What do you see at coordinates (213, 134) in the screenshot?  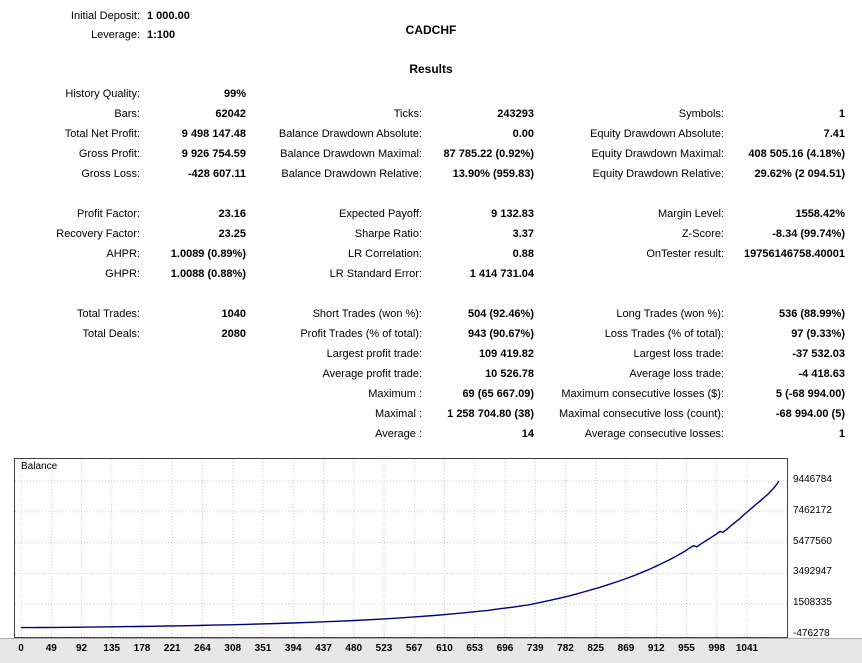 I see `stat-value: 9 498 147.48` at bounding box center [213, 134].